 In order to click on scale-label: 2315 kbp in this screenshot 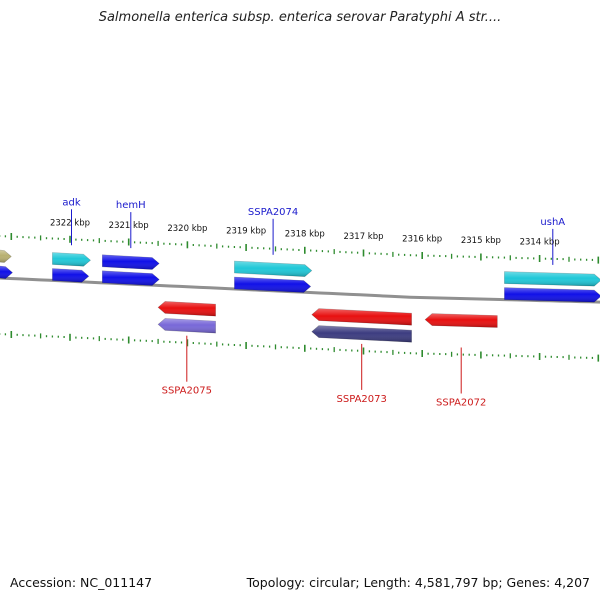, I will do `click(481, 241)`.